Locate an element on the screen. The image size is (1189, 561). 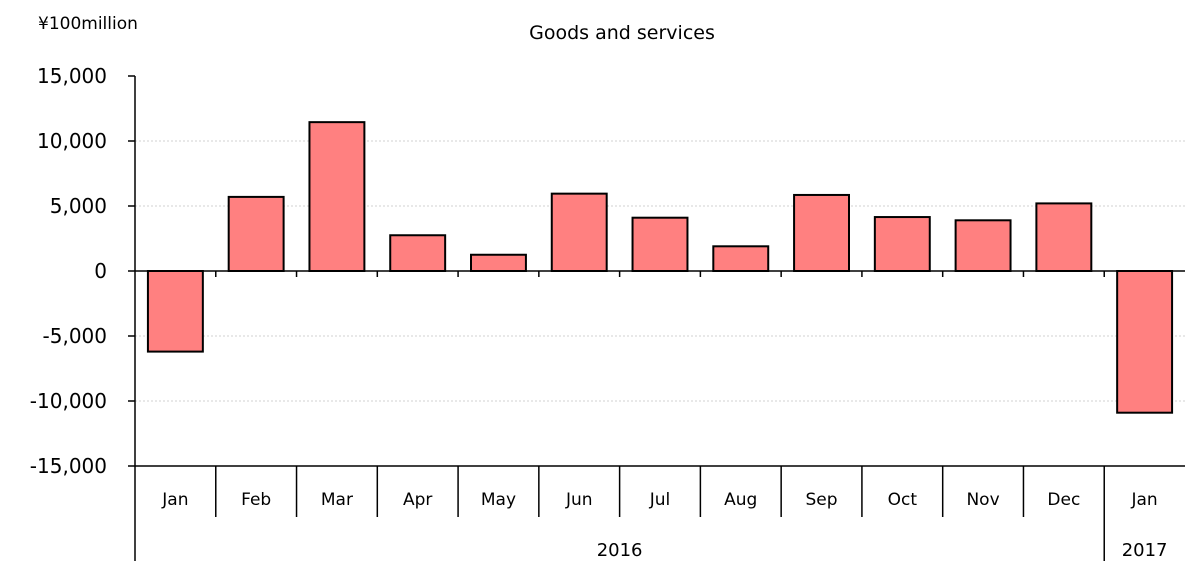
x-category-label: Jul is located at coordinates (660, 500).